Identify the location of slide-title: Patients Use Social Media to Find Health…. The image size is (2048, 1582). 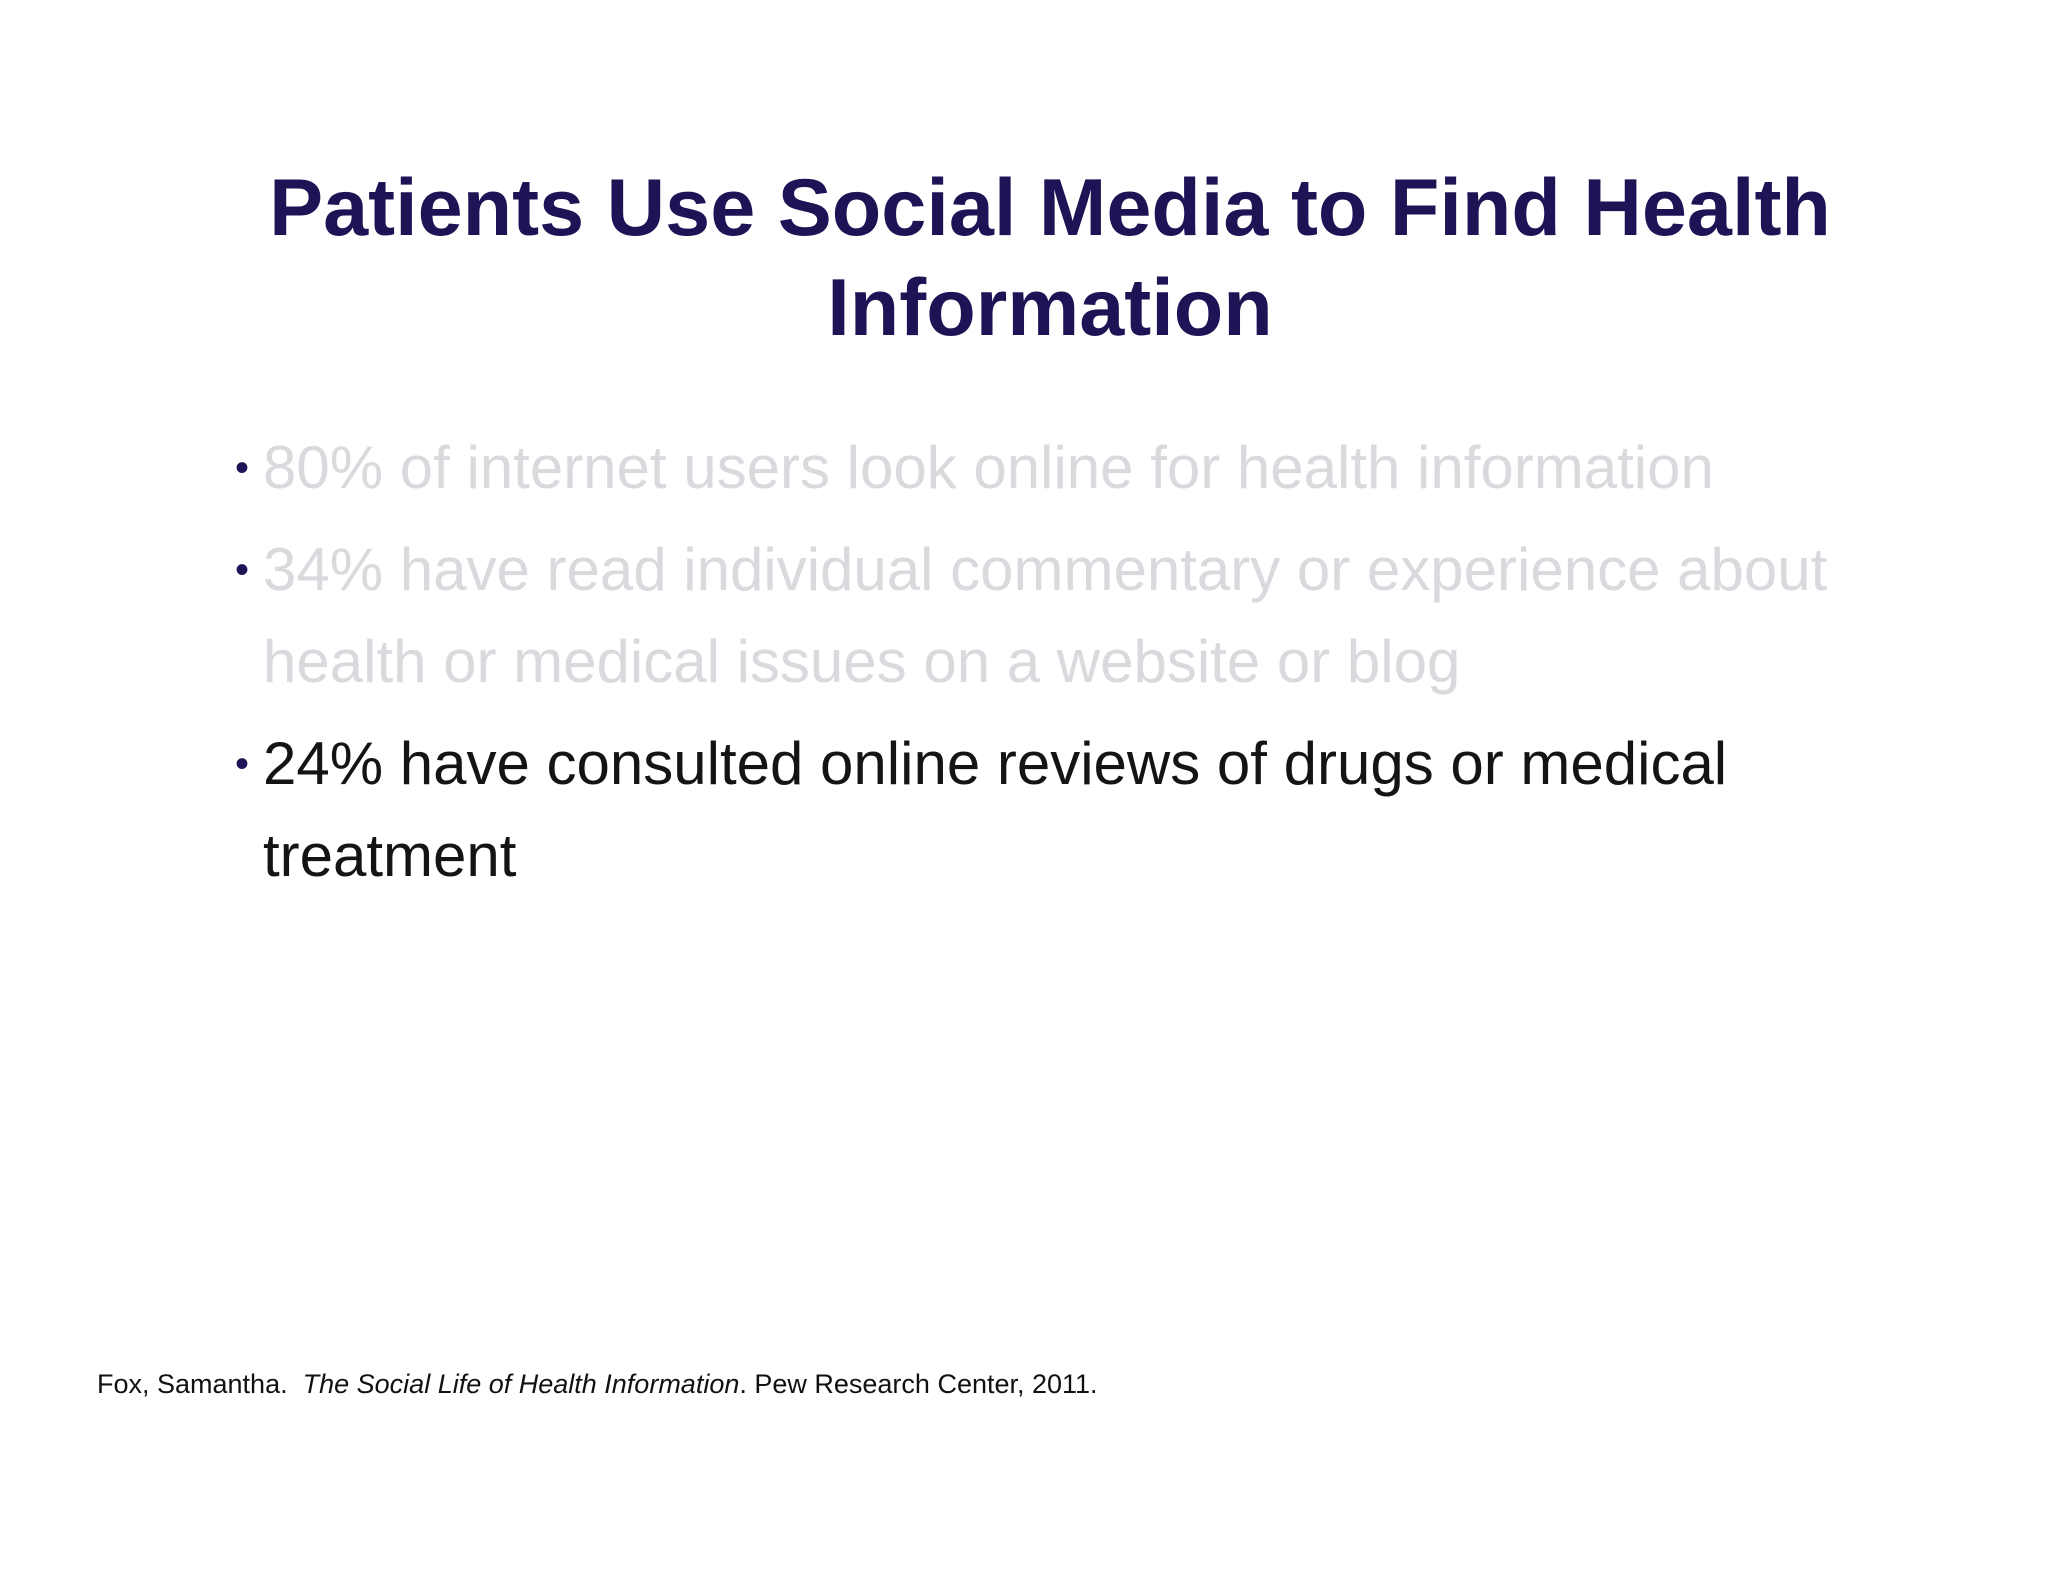
(1050, 258).